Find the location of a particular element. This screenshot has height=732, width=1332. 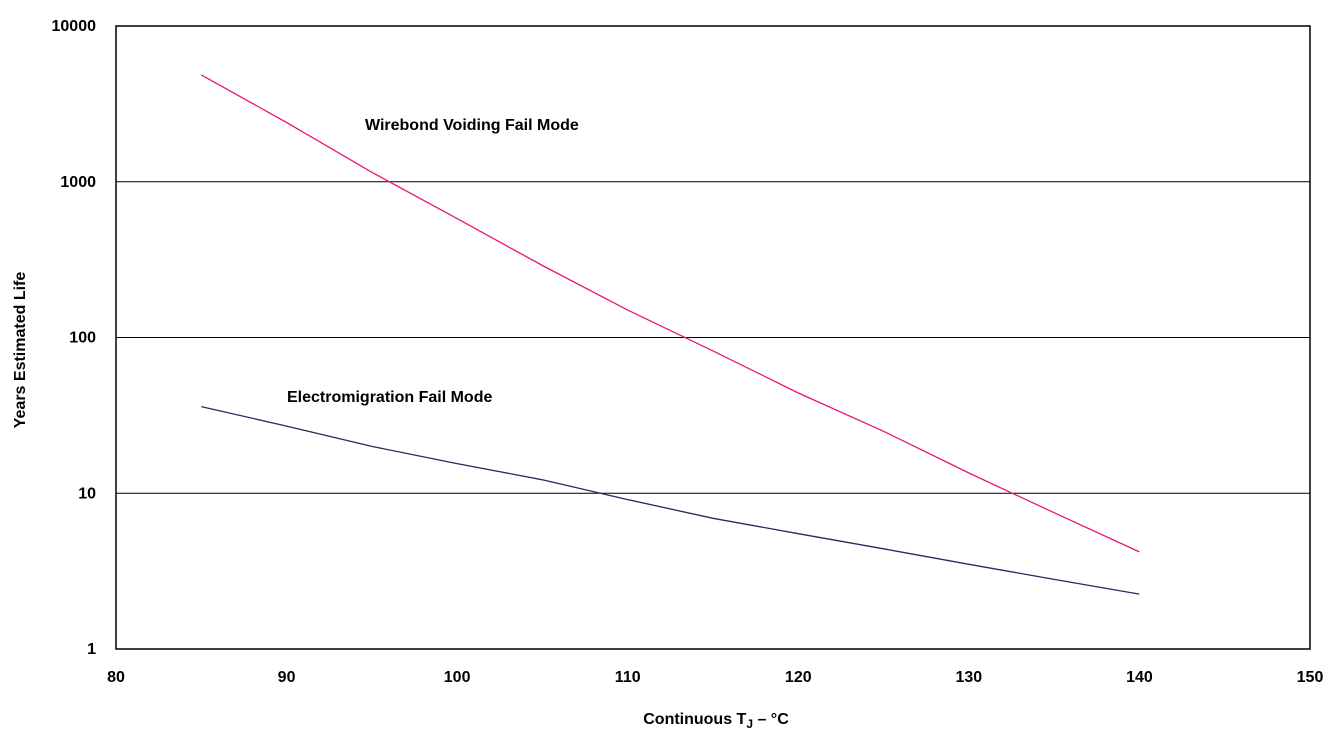

x-tick-label: 110 is located at coordinates (628, 677).